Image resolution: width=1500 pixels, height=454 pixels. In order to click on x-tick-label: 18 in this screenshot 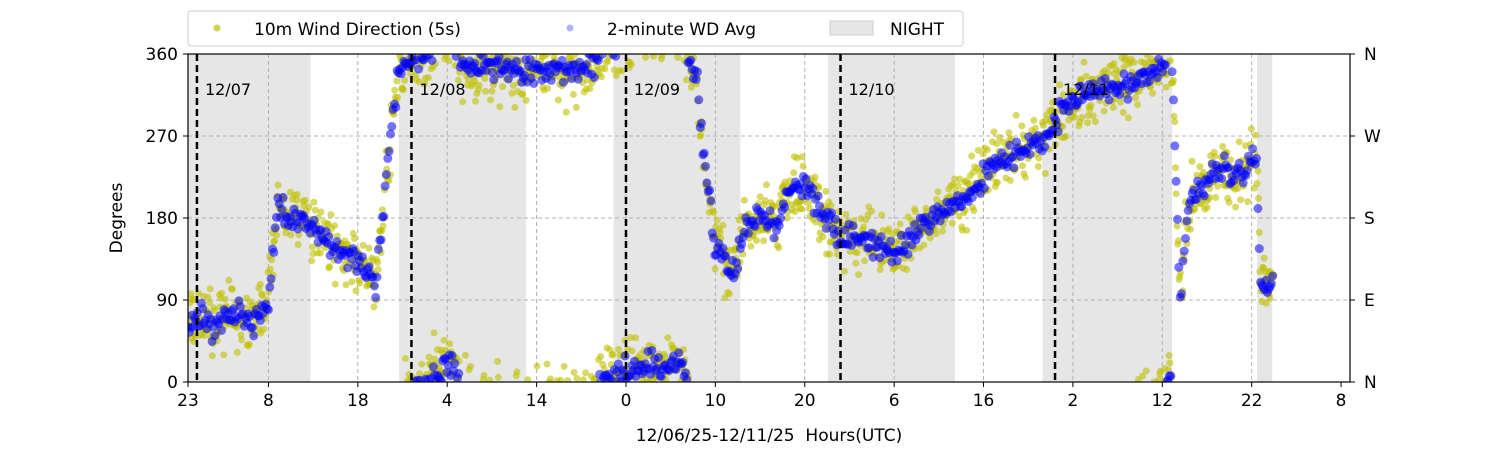, I will do `click(358, 401)`.